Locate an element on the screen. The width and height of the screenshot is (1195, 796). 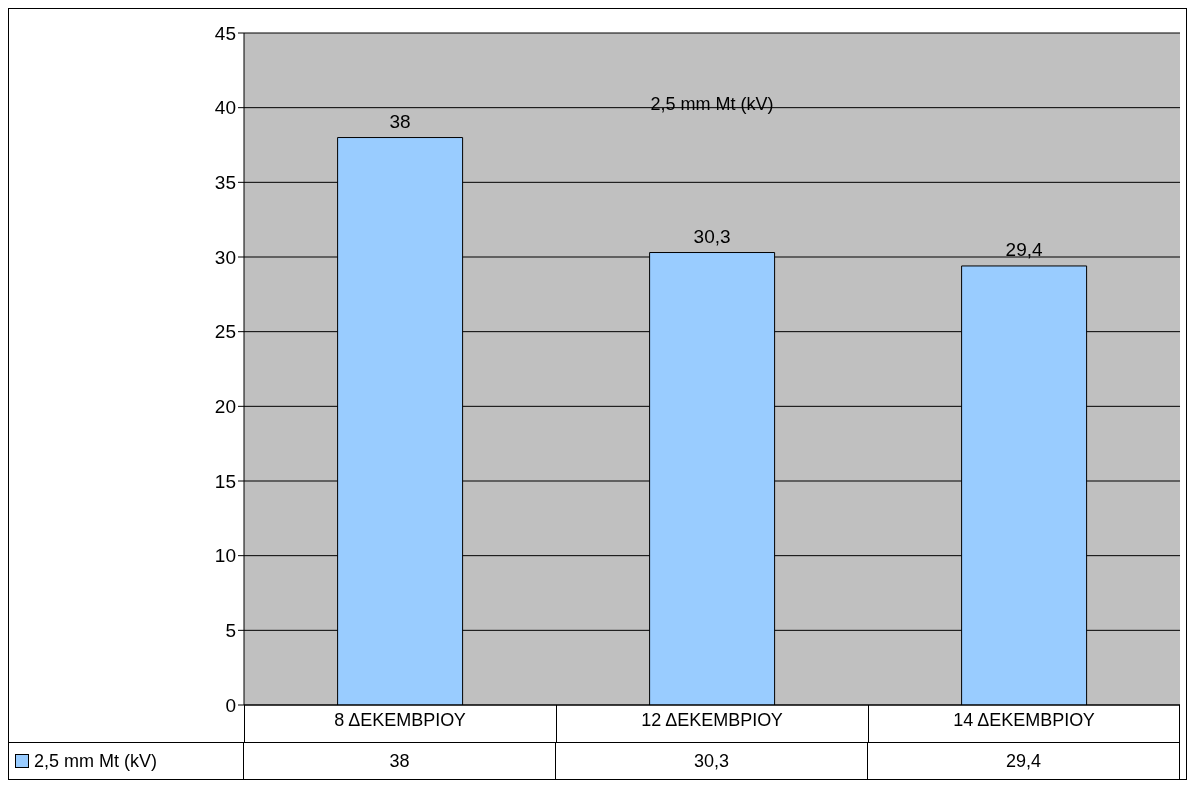
data-label: 29,4 is located at coordinates (1024, 761).